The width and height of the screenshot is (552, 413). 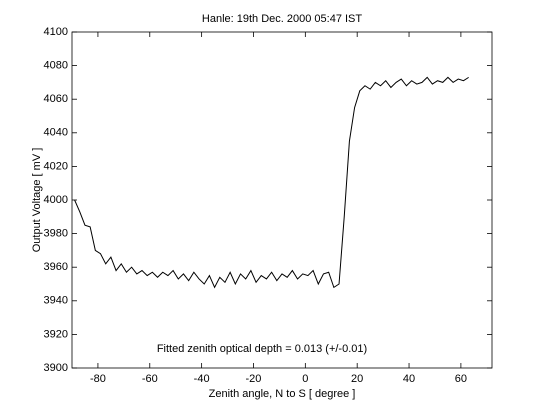 I want to click on y-tick-label: 4020, so click(x=56, y=166).